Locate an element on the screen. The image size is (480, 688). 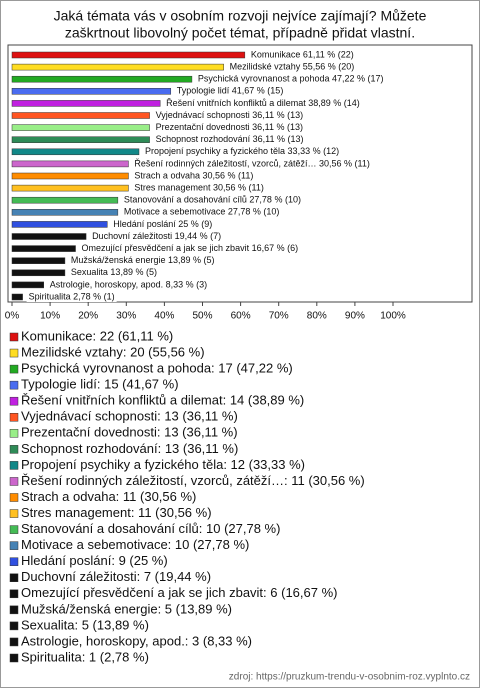
bar-label: Mužská/ženská energie 13,89 % (5) is located at coordinates (143, 260).